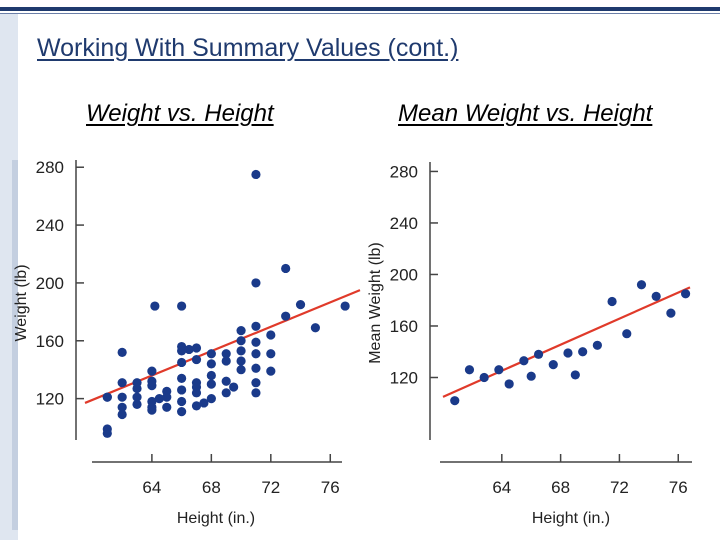 The image size is (720, 540). I want to click on left-y-tick-label: 120, so click(50, 399).